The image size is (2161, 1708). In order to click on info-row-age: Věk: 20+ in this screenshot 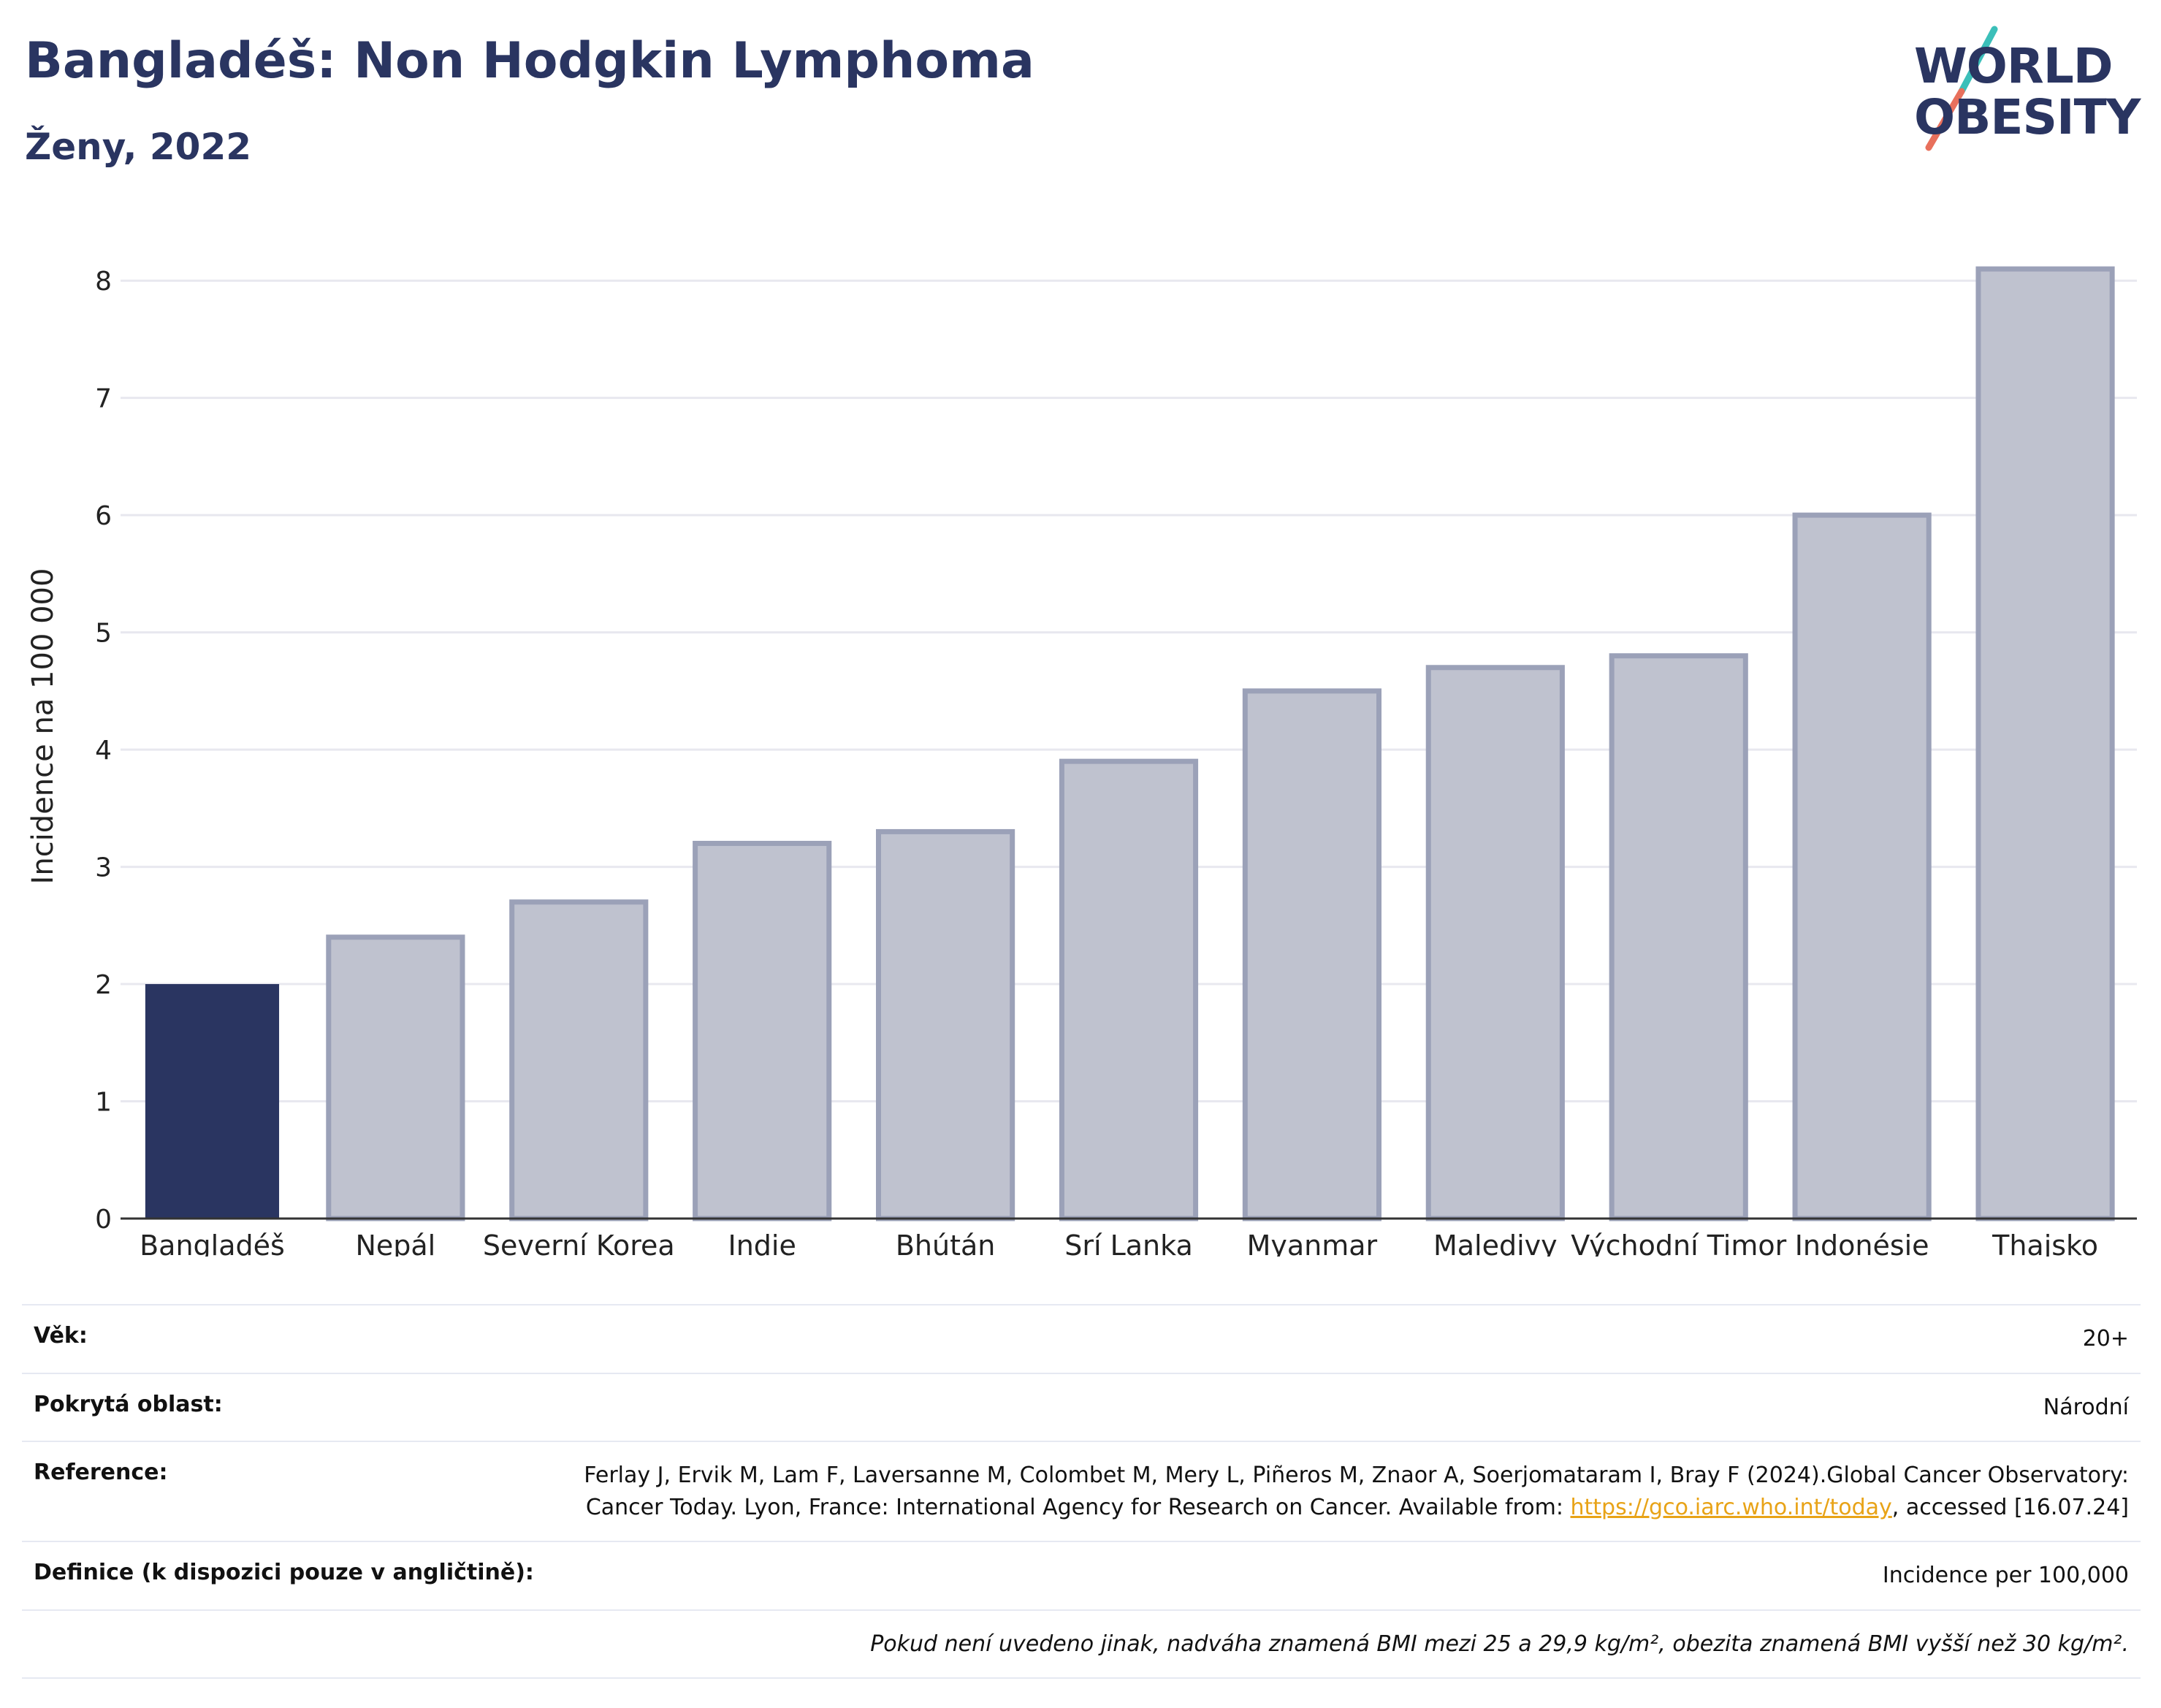, I will do `click(1081, 1338)`.